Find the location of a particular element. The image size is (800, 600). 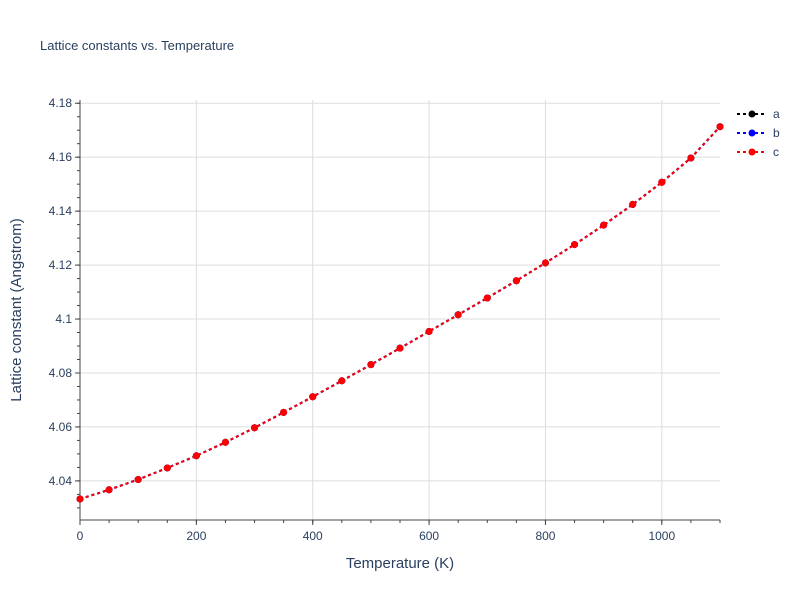

legend-marker-b is located at coordinates (752, 133).